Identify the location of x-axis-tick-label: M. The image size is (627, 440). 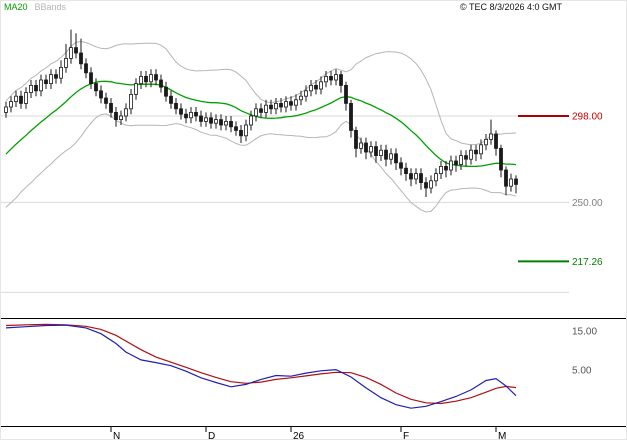
(502, 435).